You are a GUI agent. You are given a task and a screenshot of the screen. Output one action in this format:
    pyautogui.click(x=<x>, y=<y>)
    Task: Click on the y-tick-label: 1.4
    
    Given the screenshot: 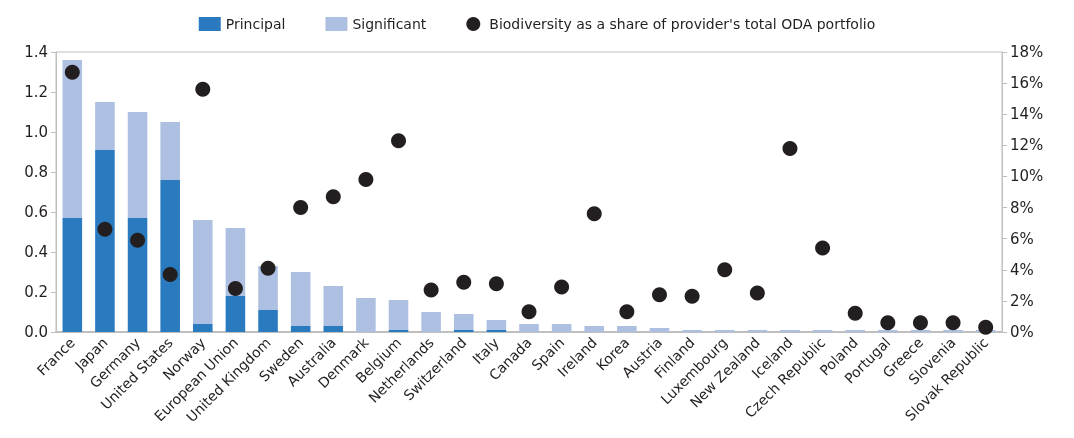 What is the action you would take?
    pyautogui.click(x=36, y=52)
    